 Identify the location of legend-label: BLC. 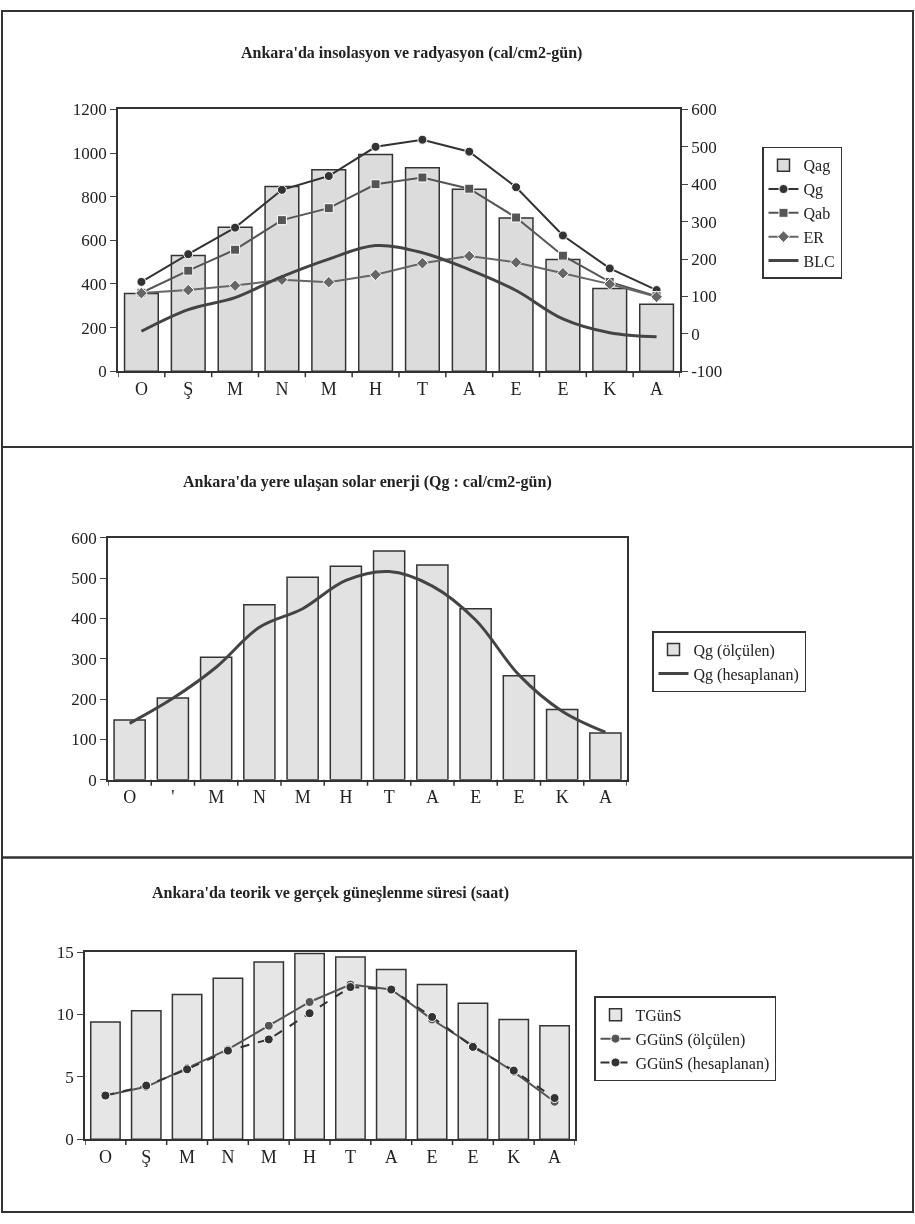
(819, 261).